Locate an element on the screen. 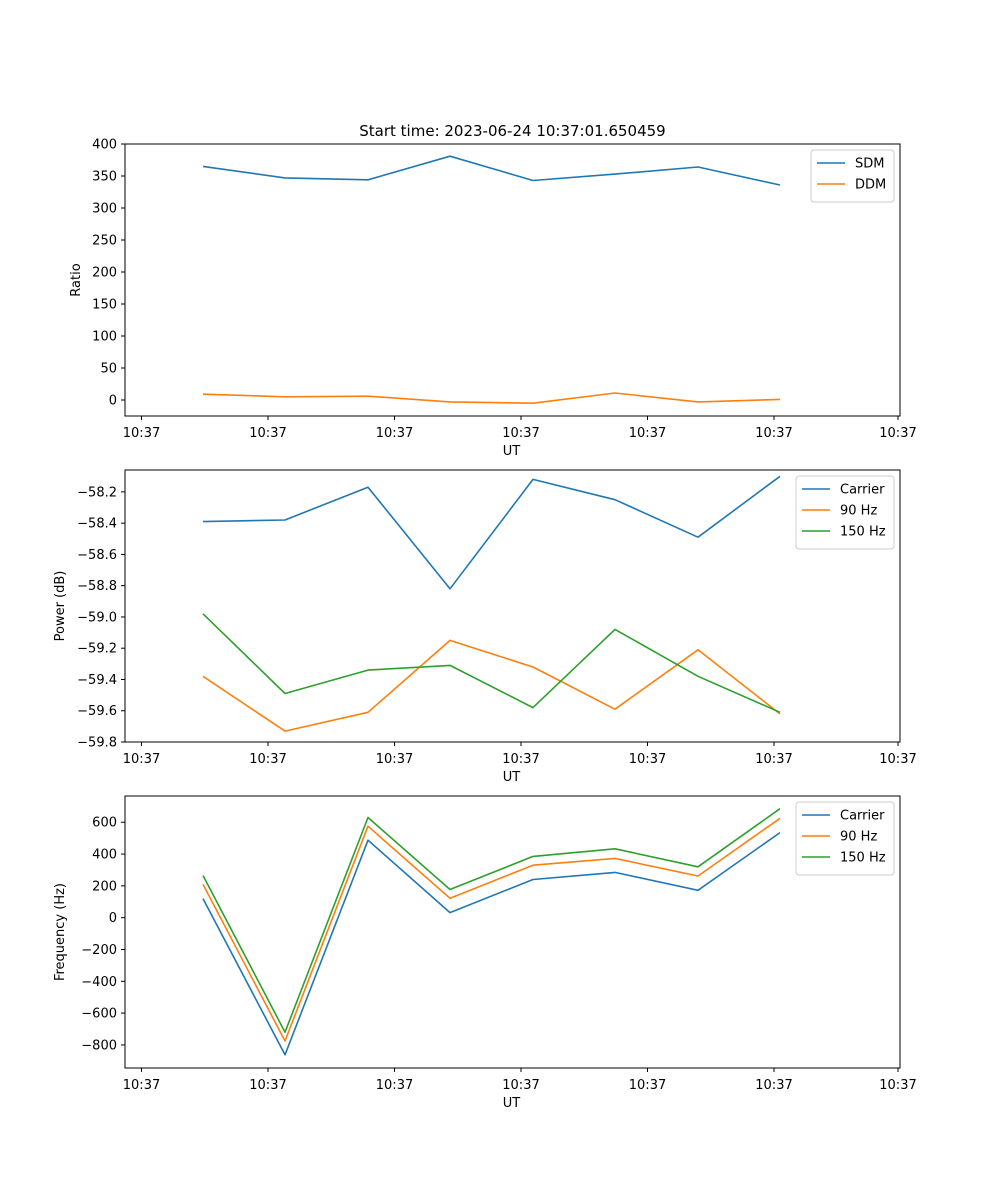  y-tick-label: −59.6 is located at coordinates (97, 711).